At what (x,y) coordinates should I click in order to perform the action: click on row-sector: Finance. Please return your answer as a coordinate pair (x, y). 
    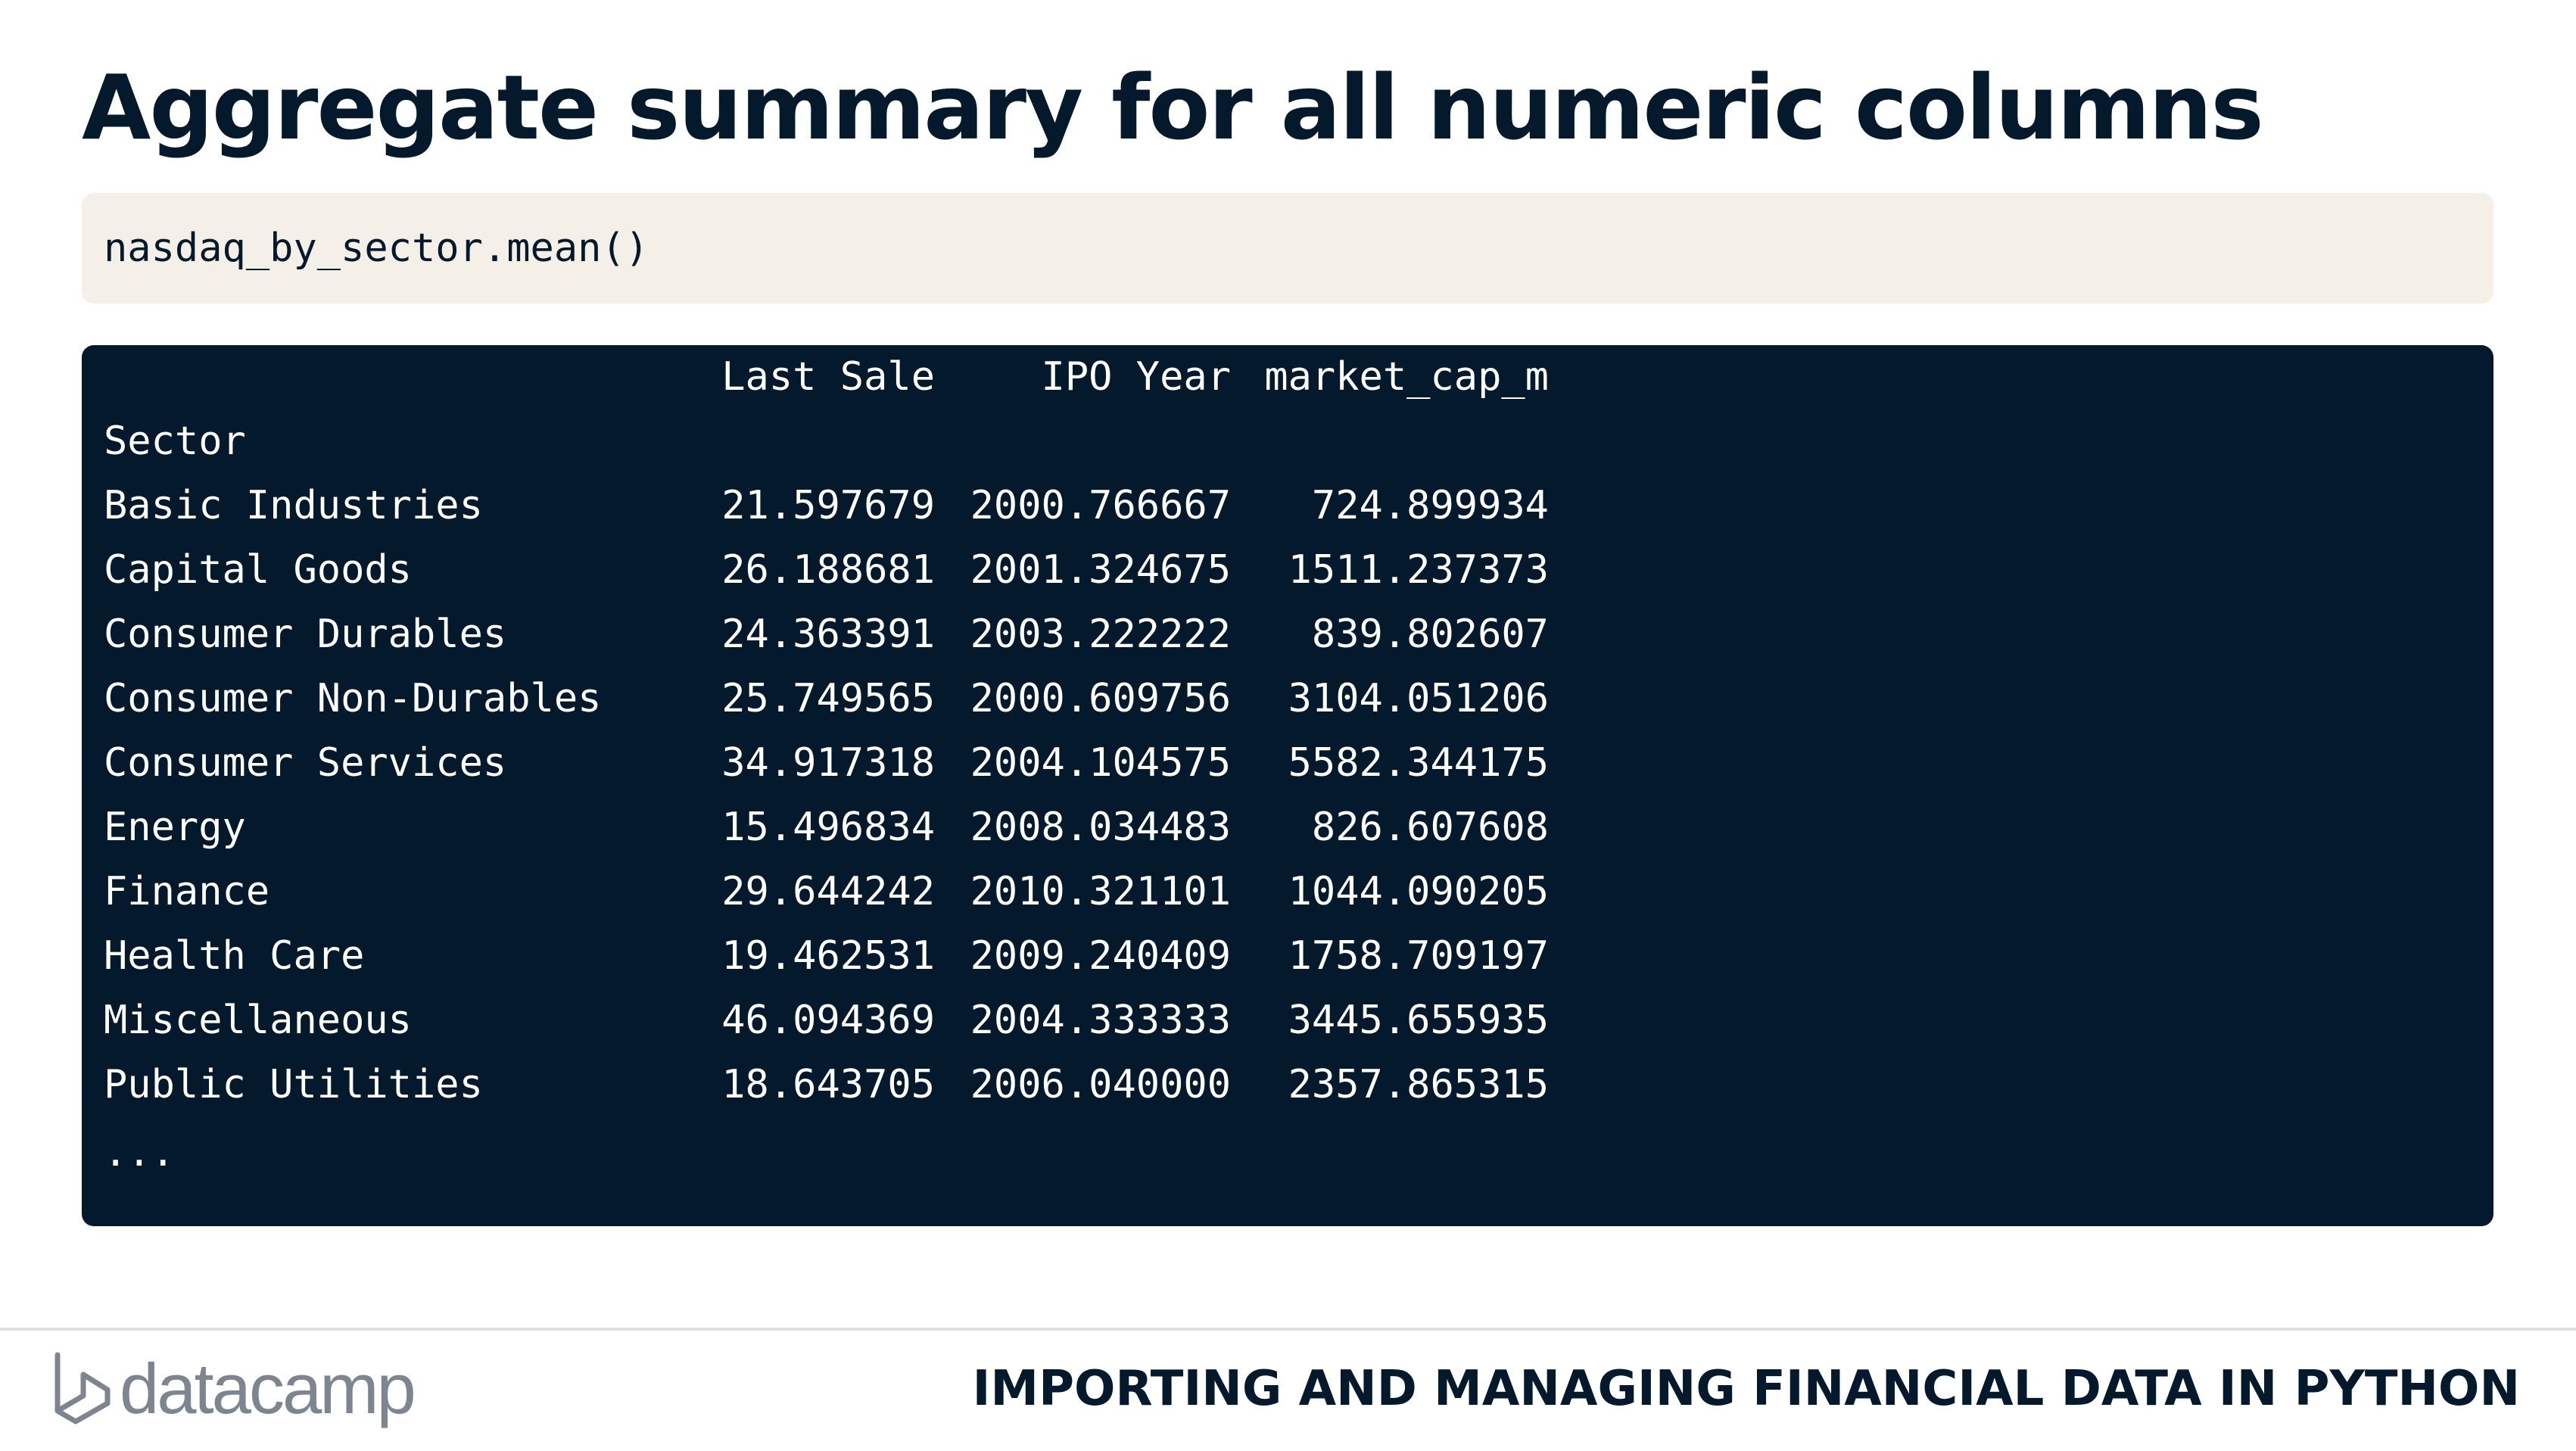
    Looking at the image, I should click on (187, 892).